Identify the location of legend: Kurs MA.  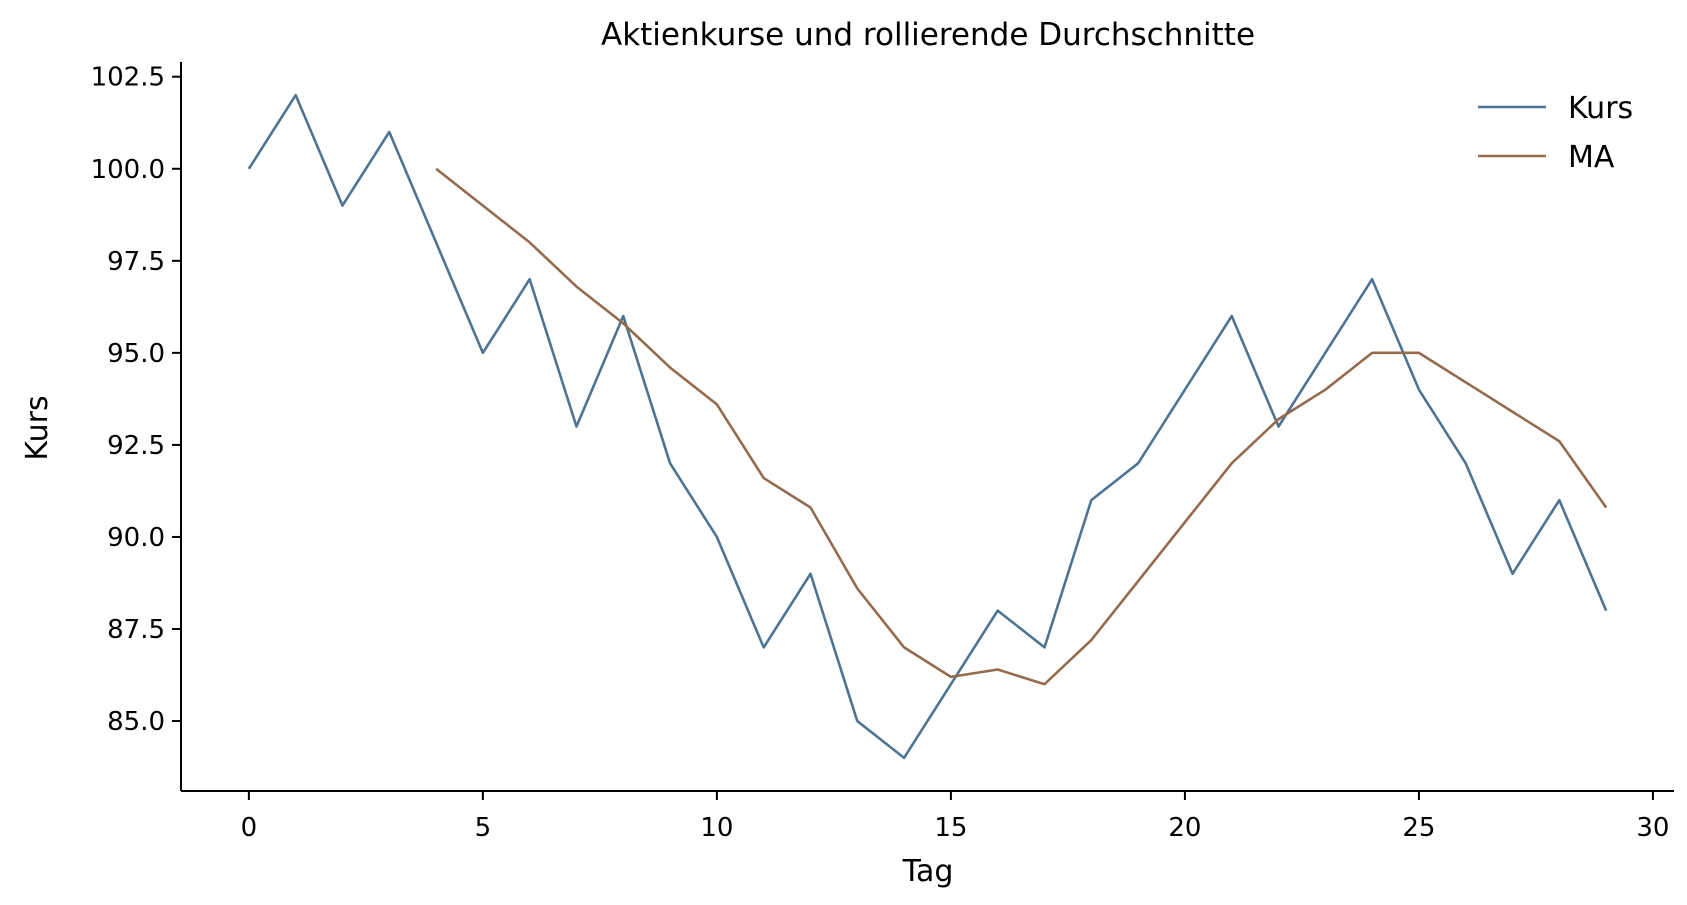
(1555, 133).